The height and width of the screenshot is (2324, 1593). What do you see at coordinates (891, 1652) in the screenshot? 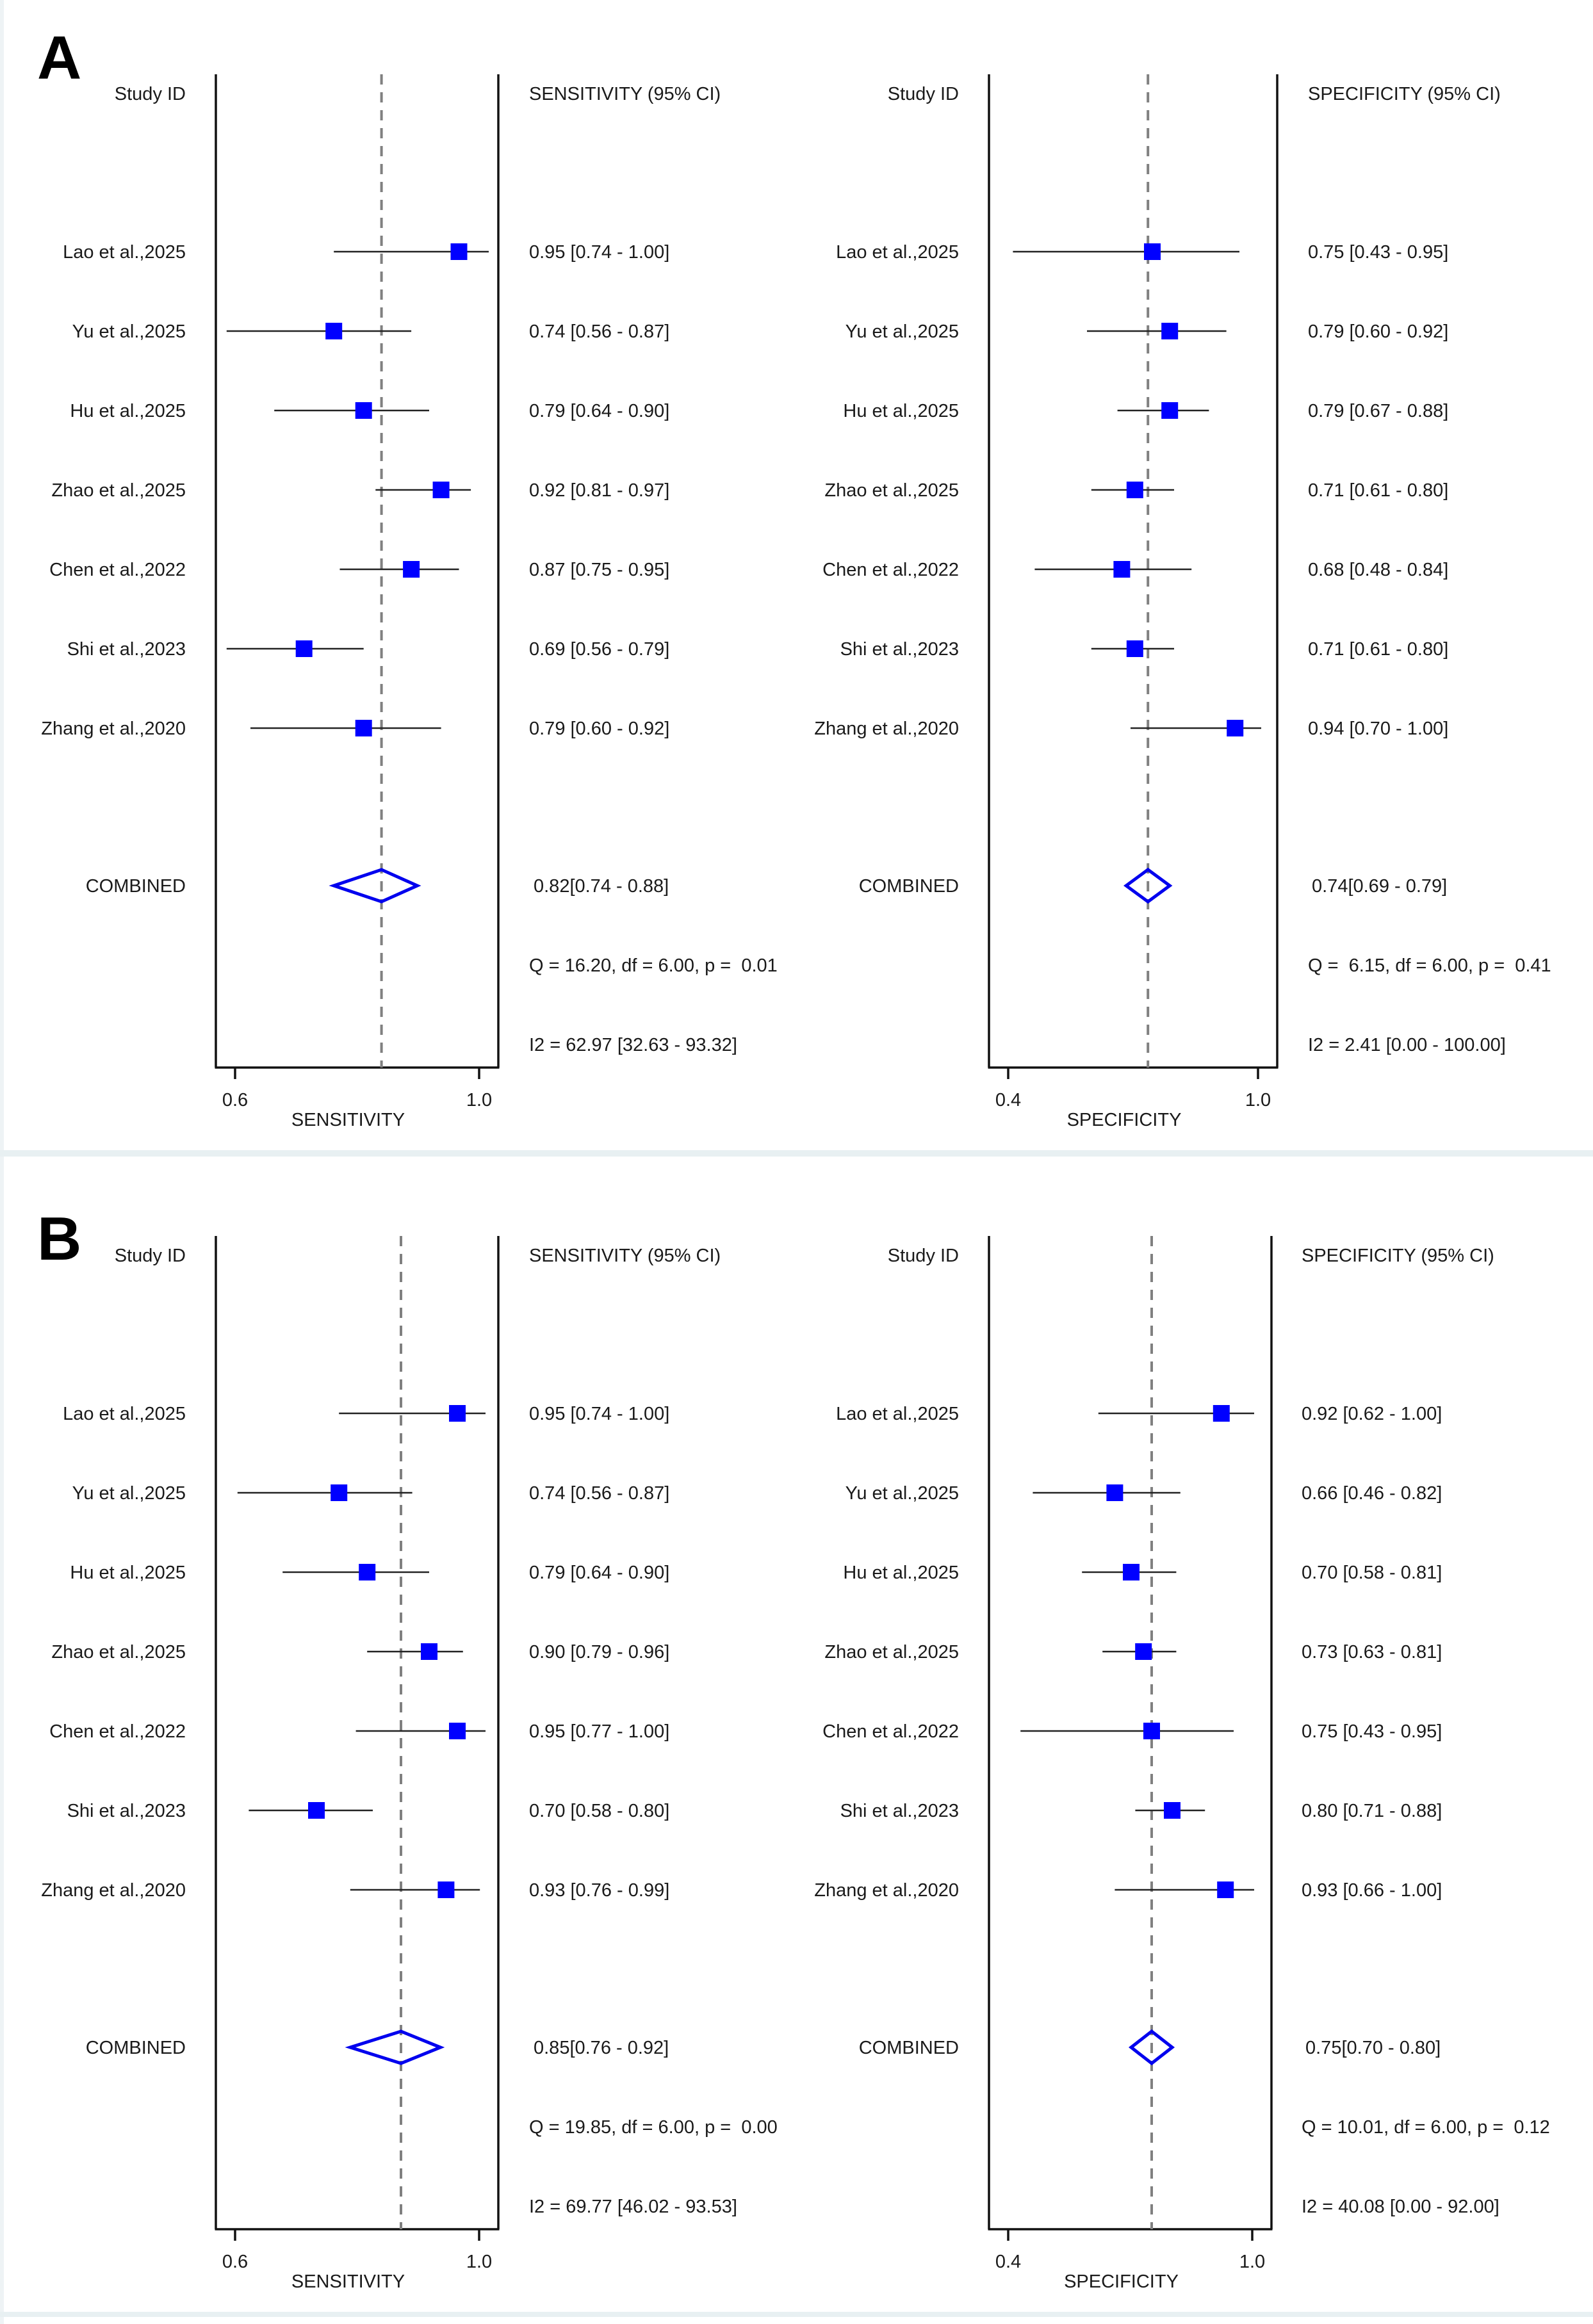
I see `study-label: Zhao et al.,2025` at bounding box center [891, 1652].